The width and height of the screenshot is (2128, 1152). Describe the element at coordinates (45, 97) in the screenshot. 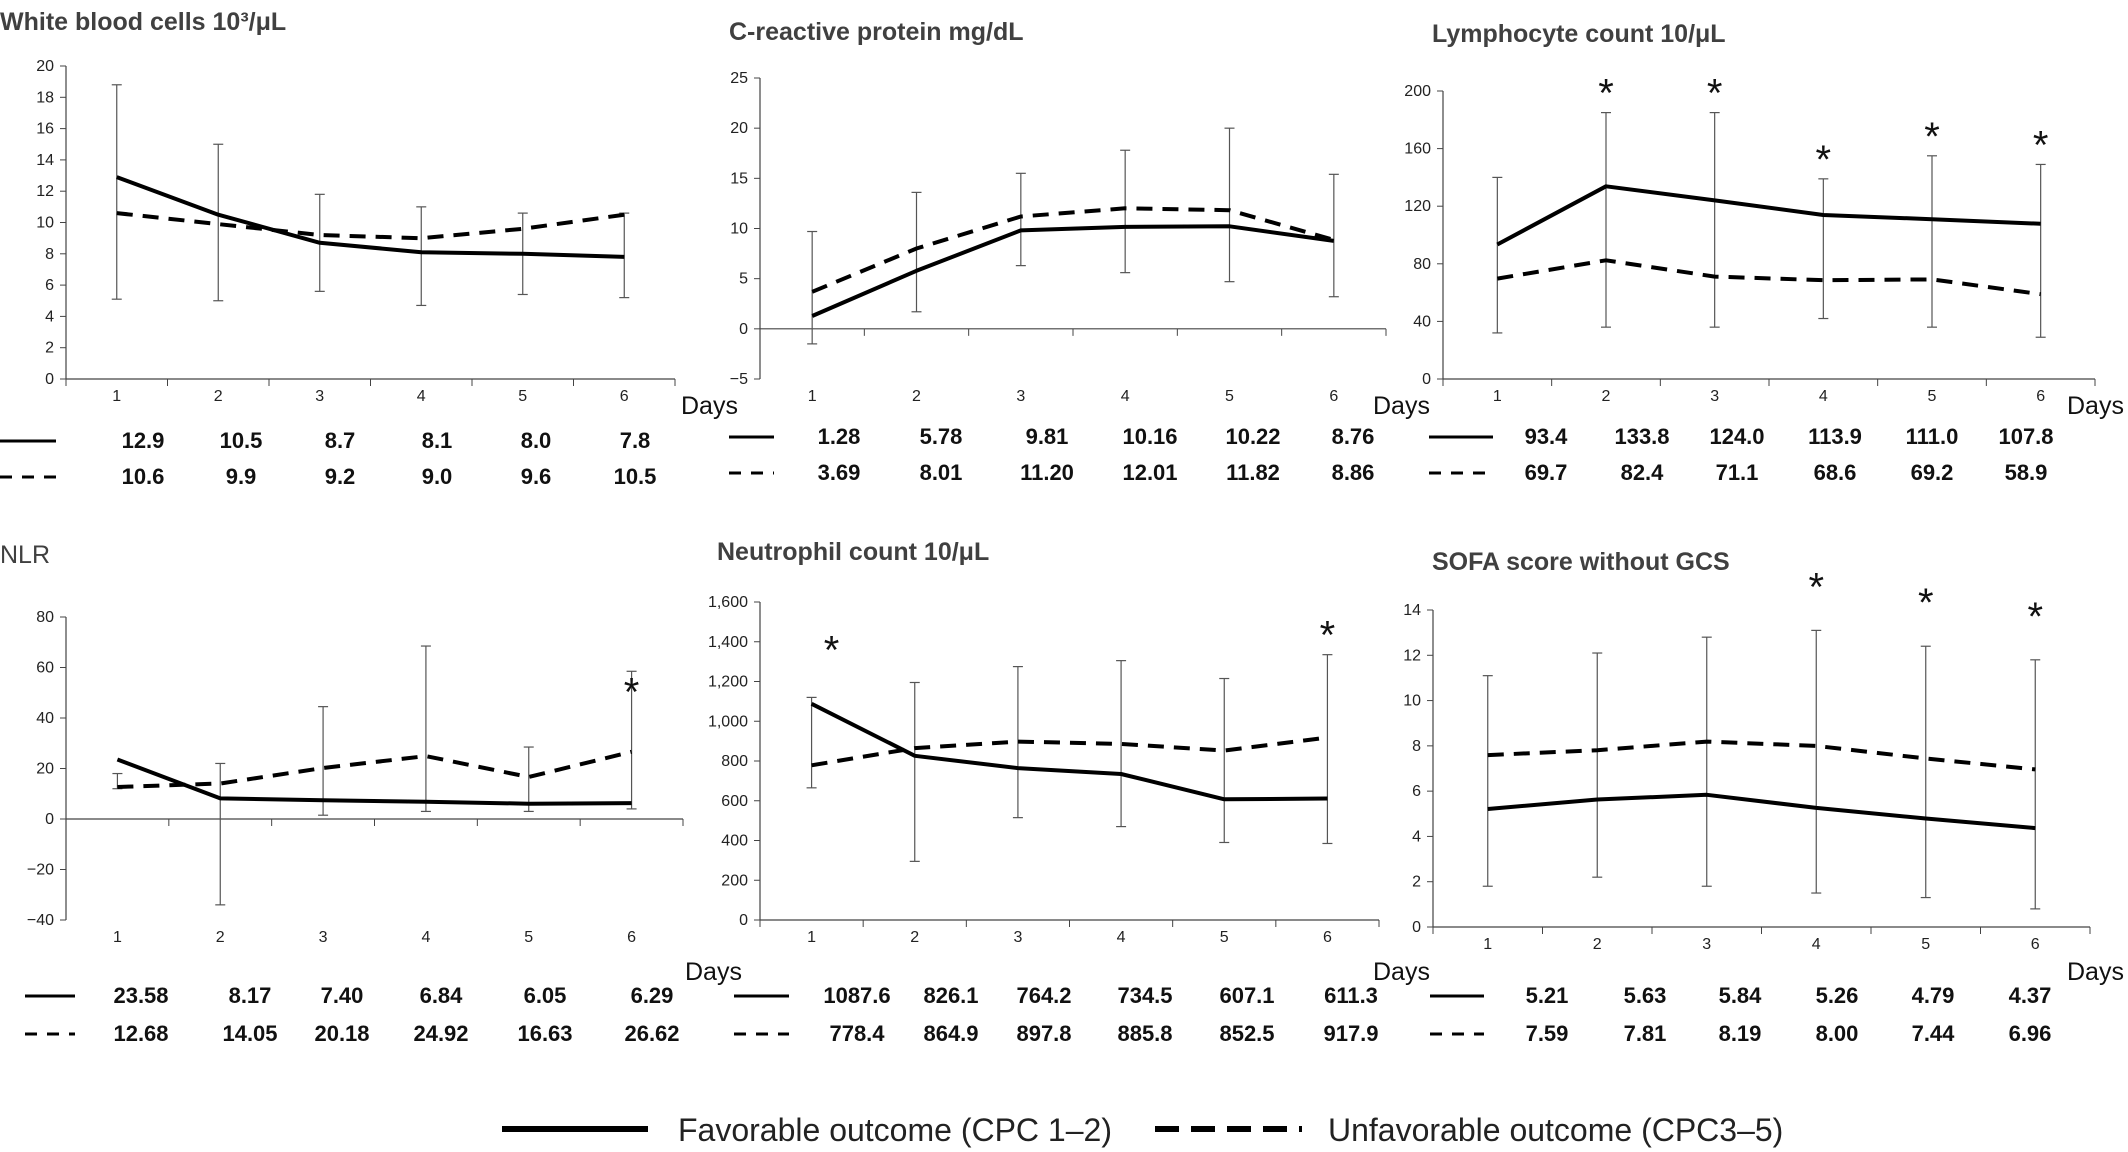

I see `y-tick-label: 18` at that location.